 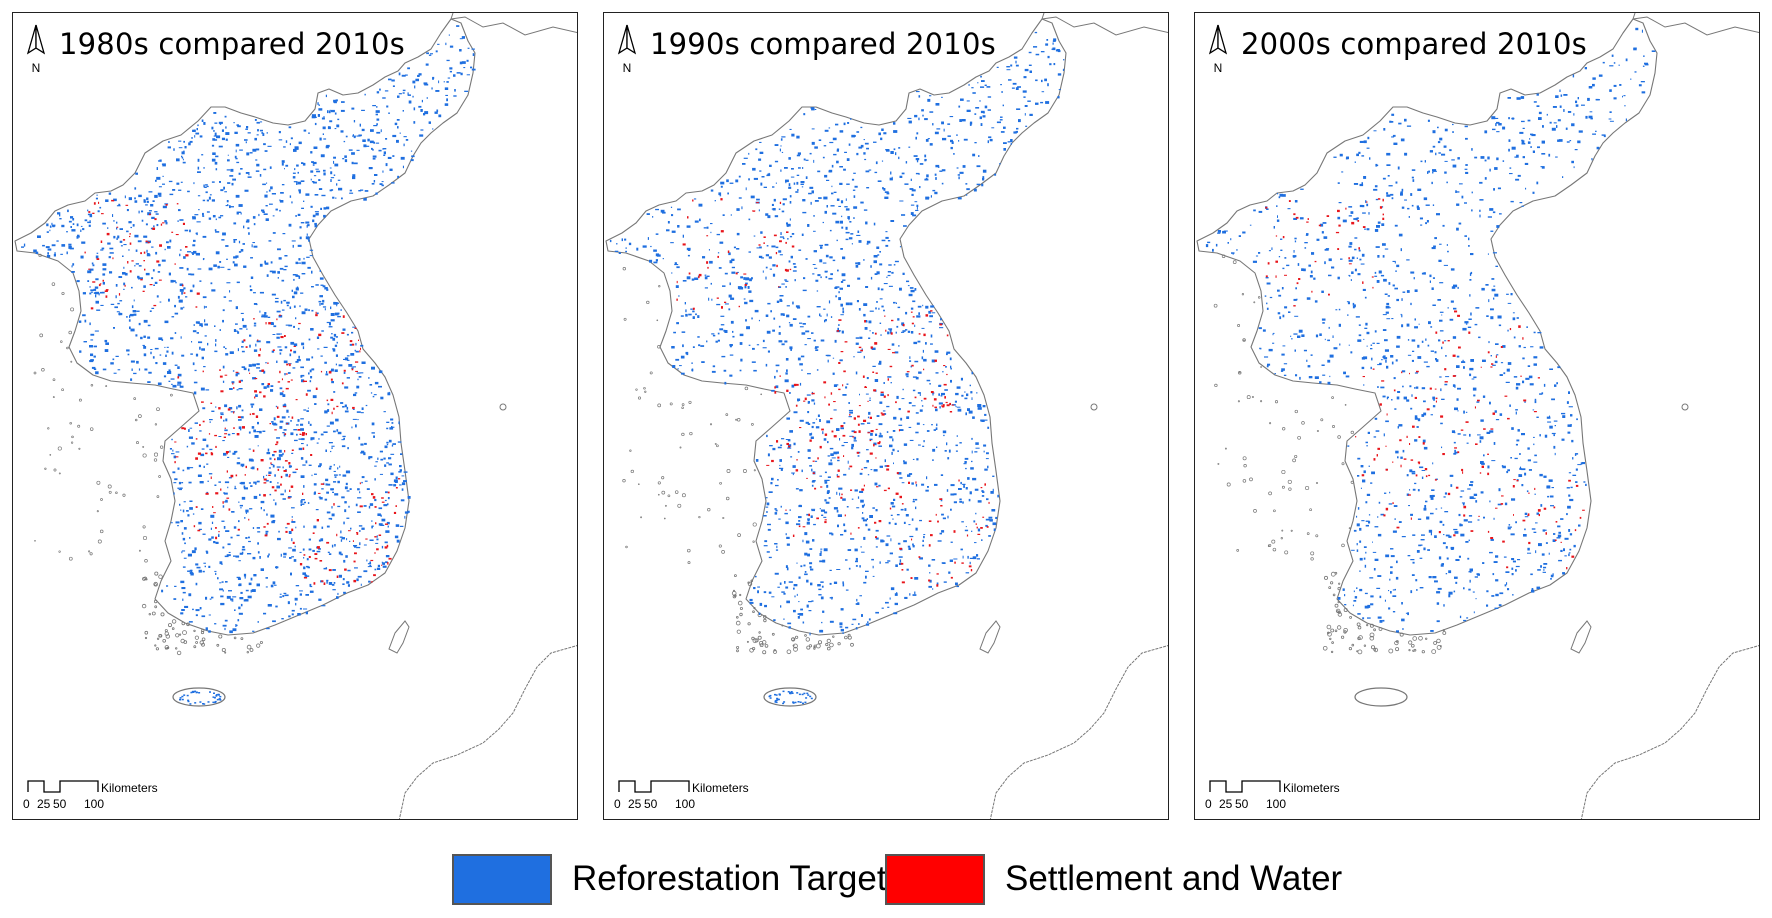 I want to click on legend-label: Settlement and Water, so click(x=1174, y=878).